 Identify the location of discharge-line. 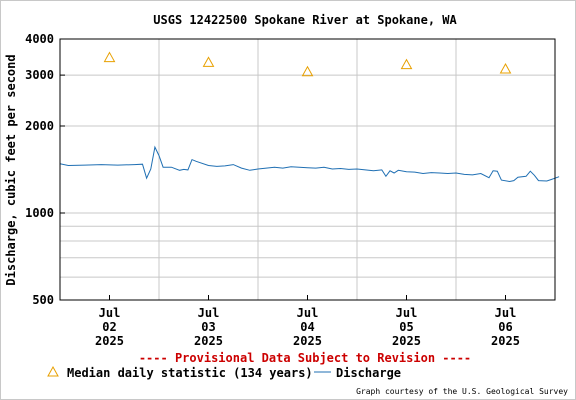
(309, 164).